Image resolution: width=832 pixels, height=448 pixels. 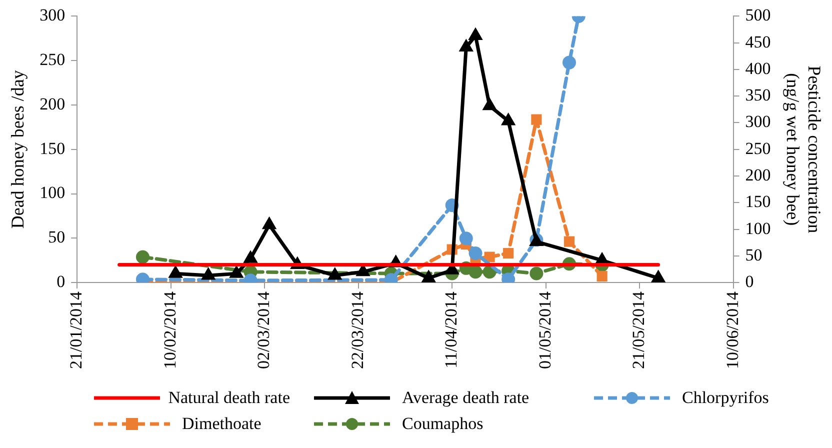 I want to click on y2-tick-label: 50, so click(x=753, y=254).